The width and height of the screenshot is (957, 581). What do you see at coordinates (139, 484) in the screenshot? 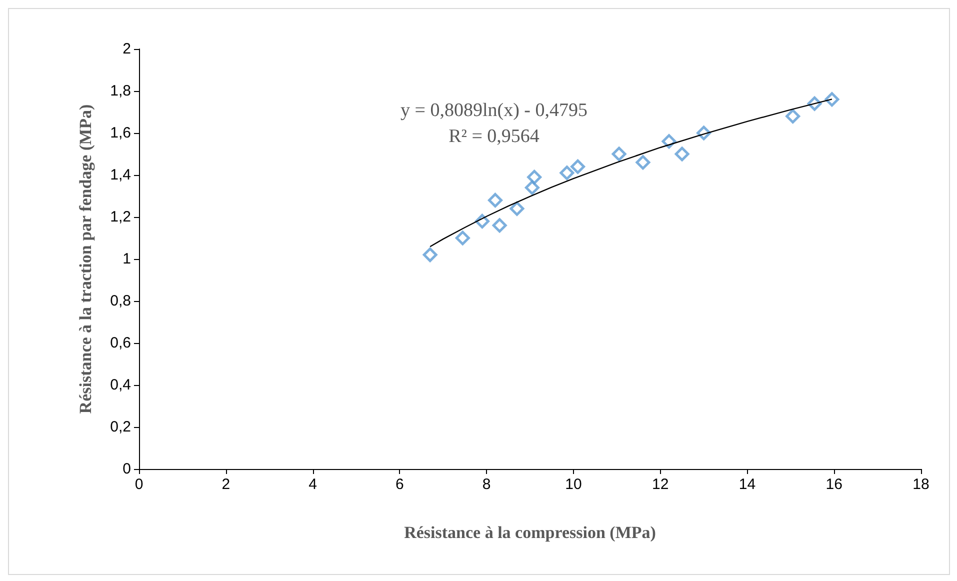
I see `x-tick-label: 0` at bounding box center [139, 484].